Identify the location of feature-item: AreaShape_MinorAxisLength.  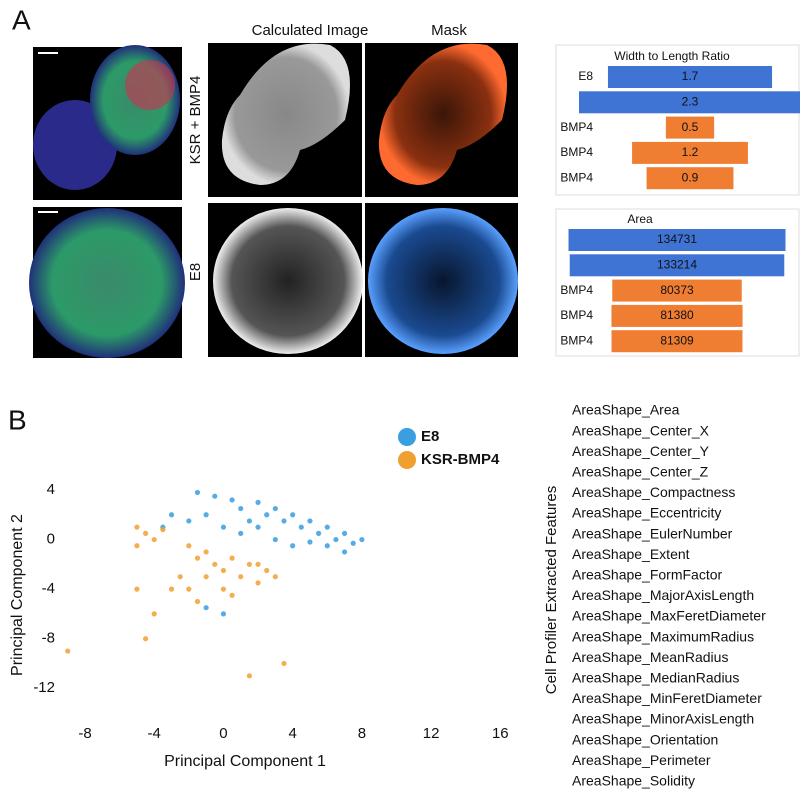
(663, 719).